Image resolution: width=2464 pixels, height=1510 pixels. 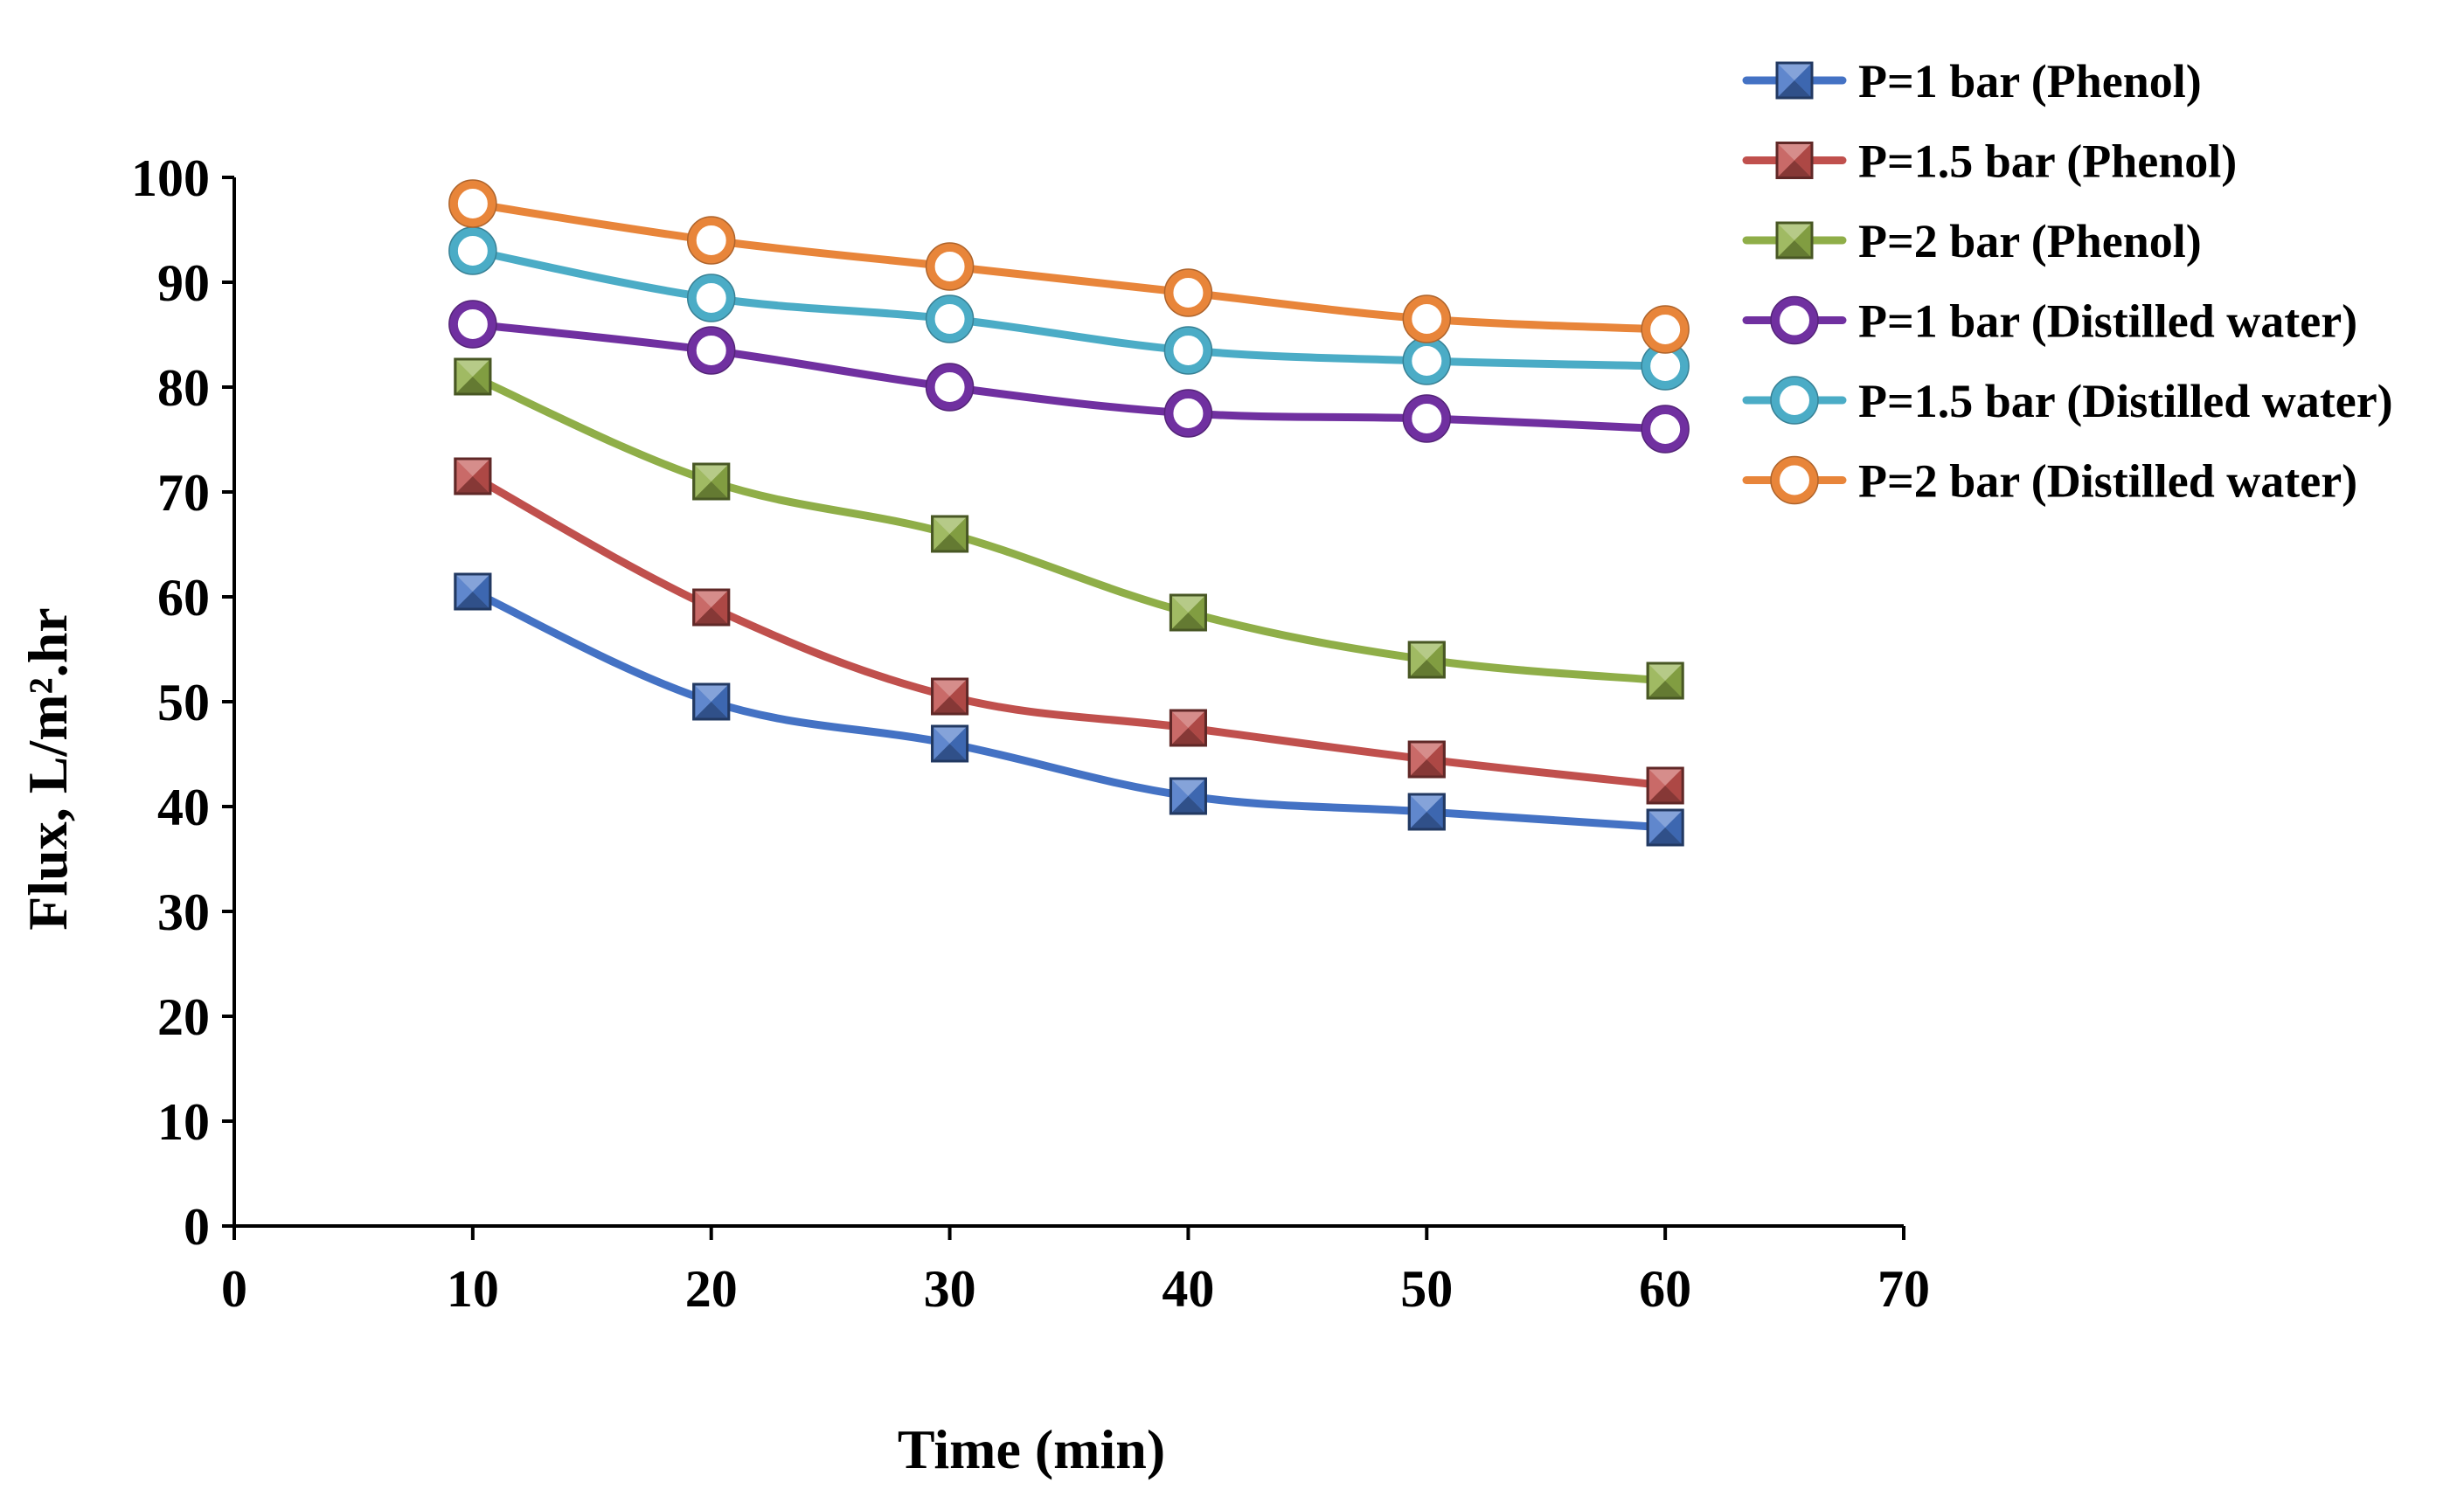 I want to click on y-tick-label: 60, so click(x=184, y=598).